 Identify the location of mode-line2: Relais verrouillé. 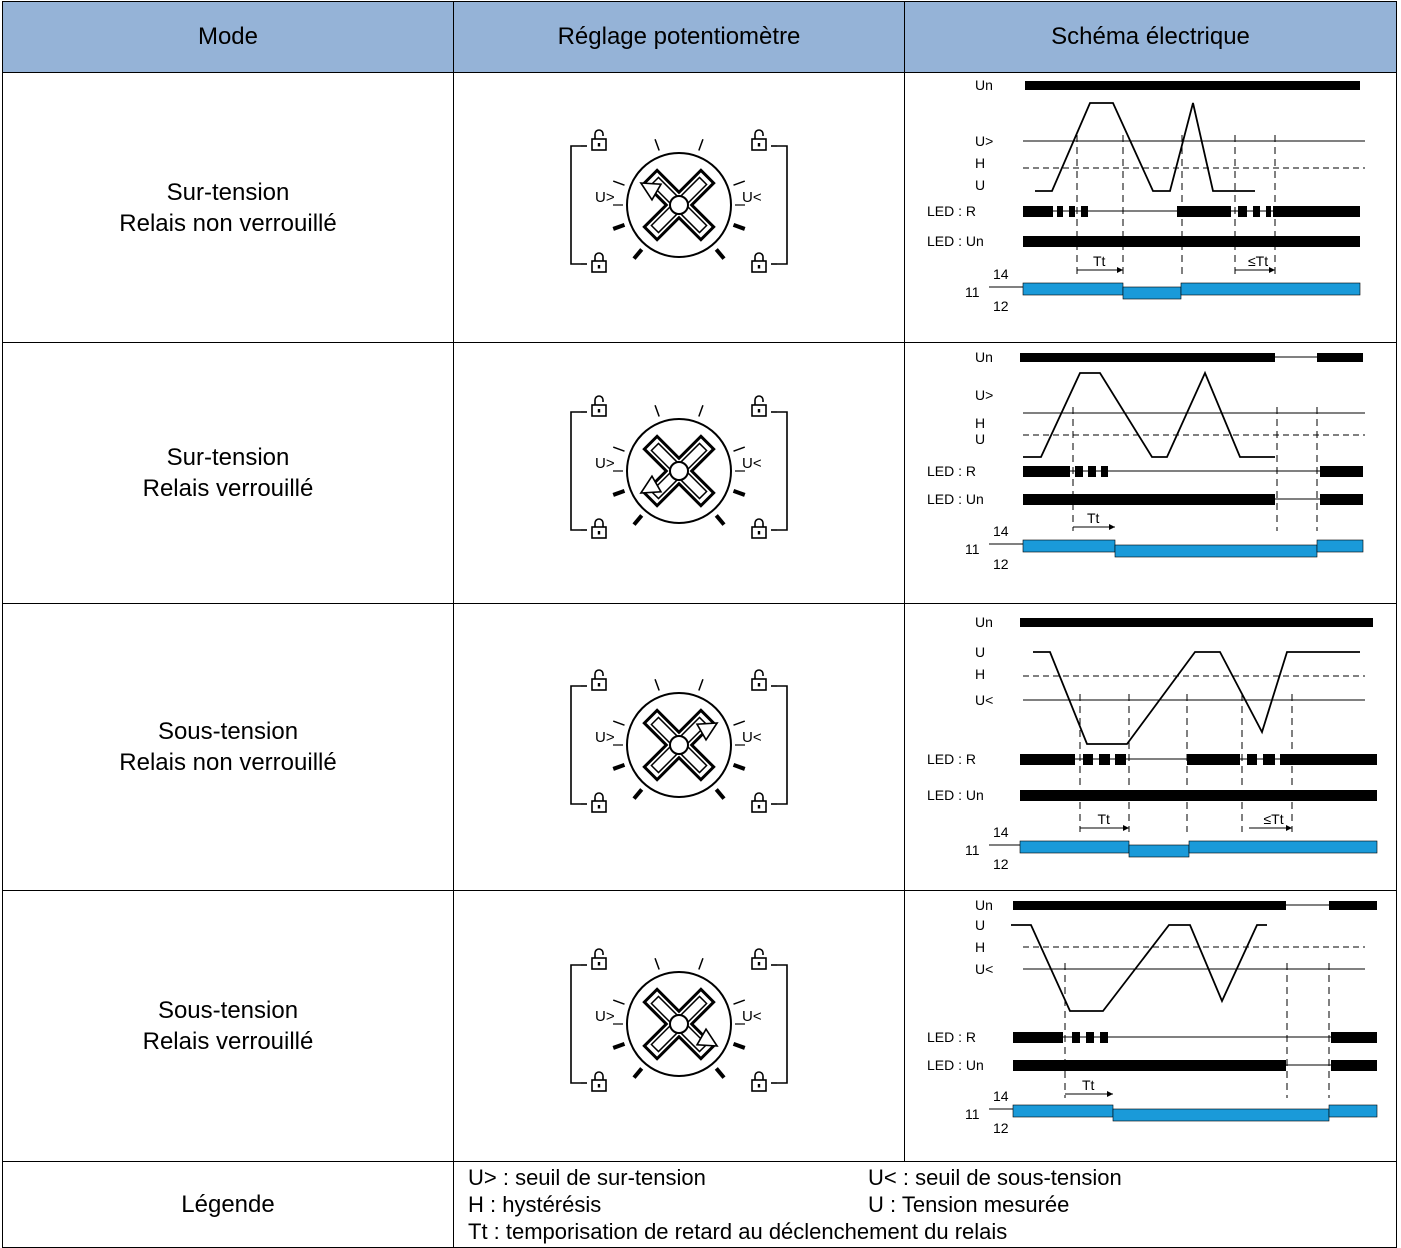
(228, 1041).